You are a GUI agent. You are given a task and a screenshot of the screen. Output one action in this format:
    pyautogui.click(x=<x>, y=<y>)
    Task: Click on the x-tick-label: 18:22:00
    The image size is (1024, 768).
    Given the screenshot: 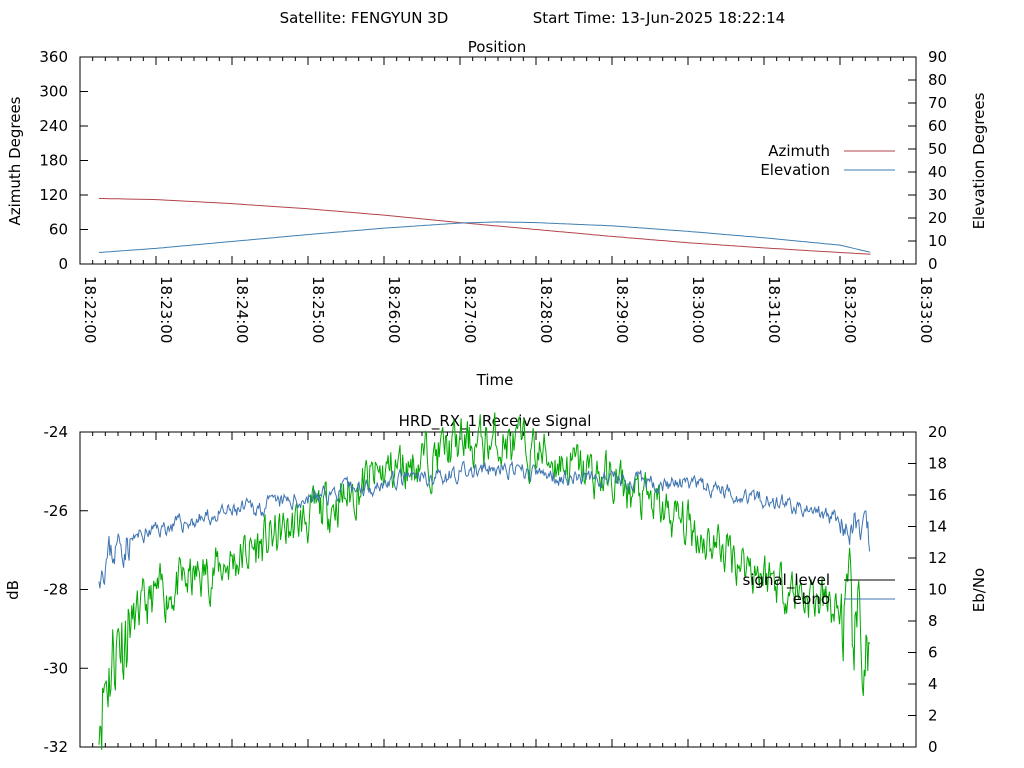 What is the action you would take?
    pyautogui.click(x=90, y=309)
    